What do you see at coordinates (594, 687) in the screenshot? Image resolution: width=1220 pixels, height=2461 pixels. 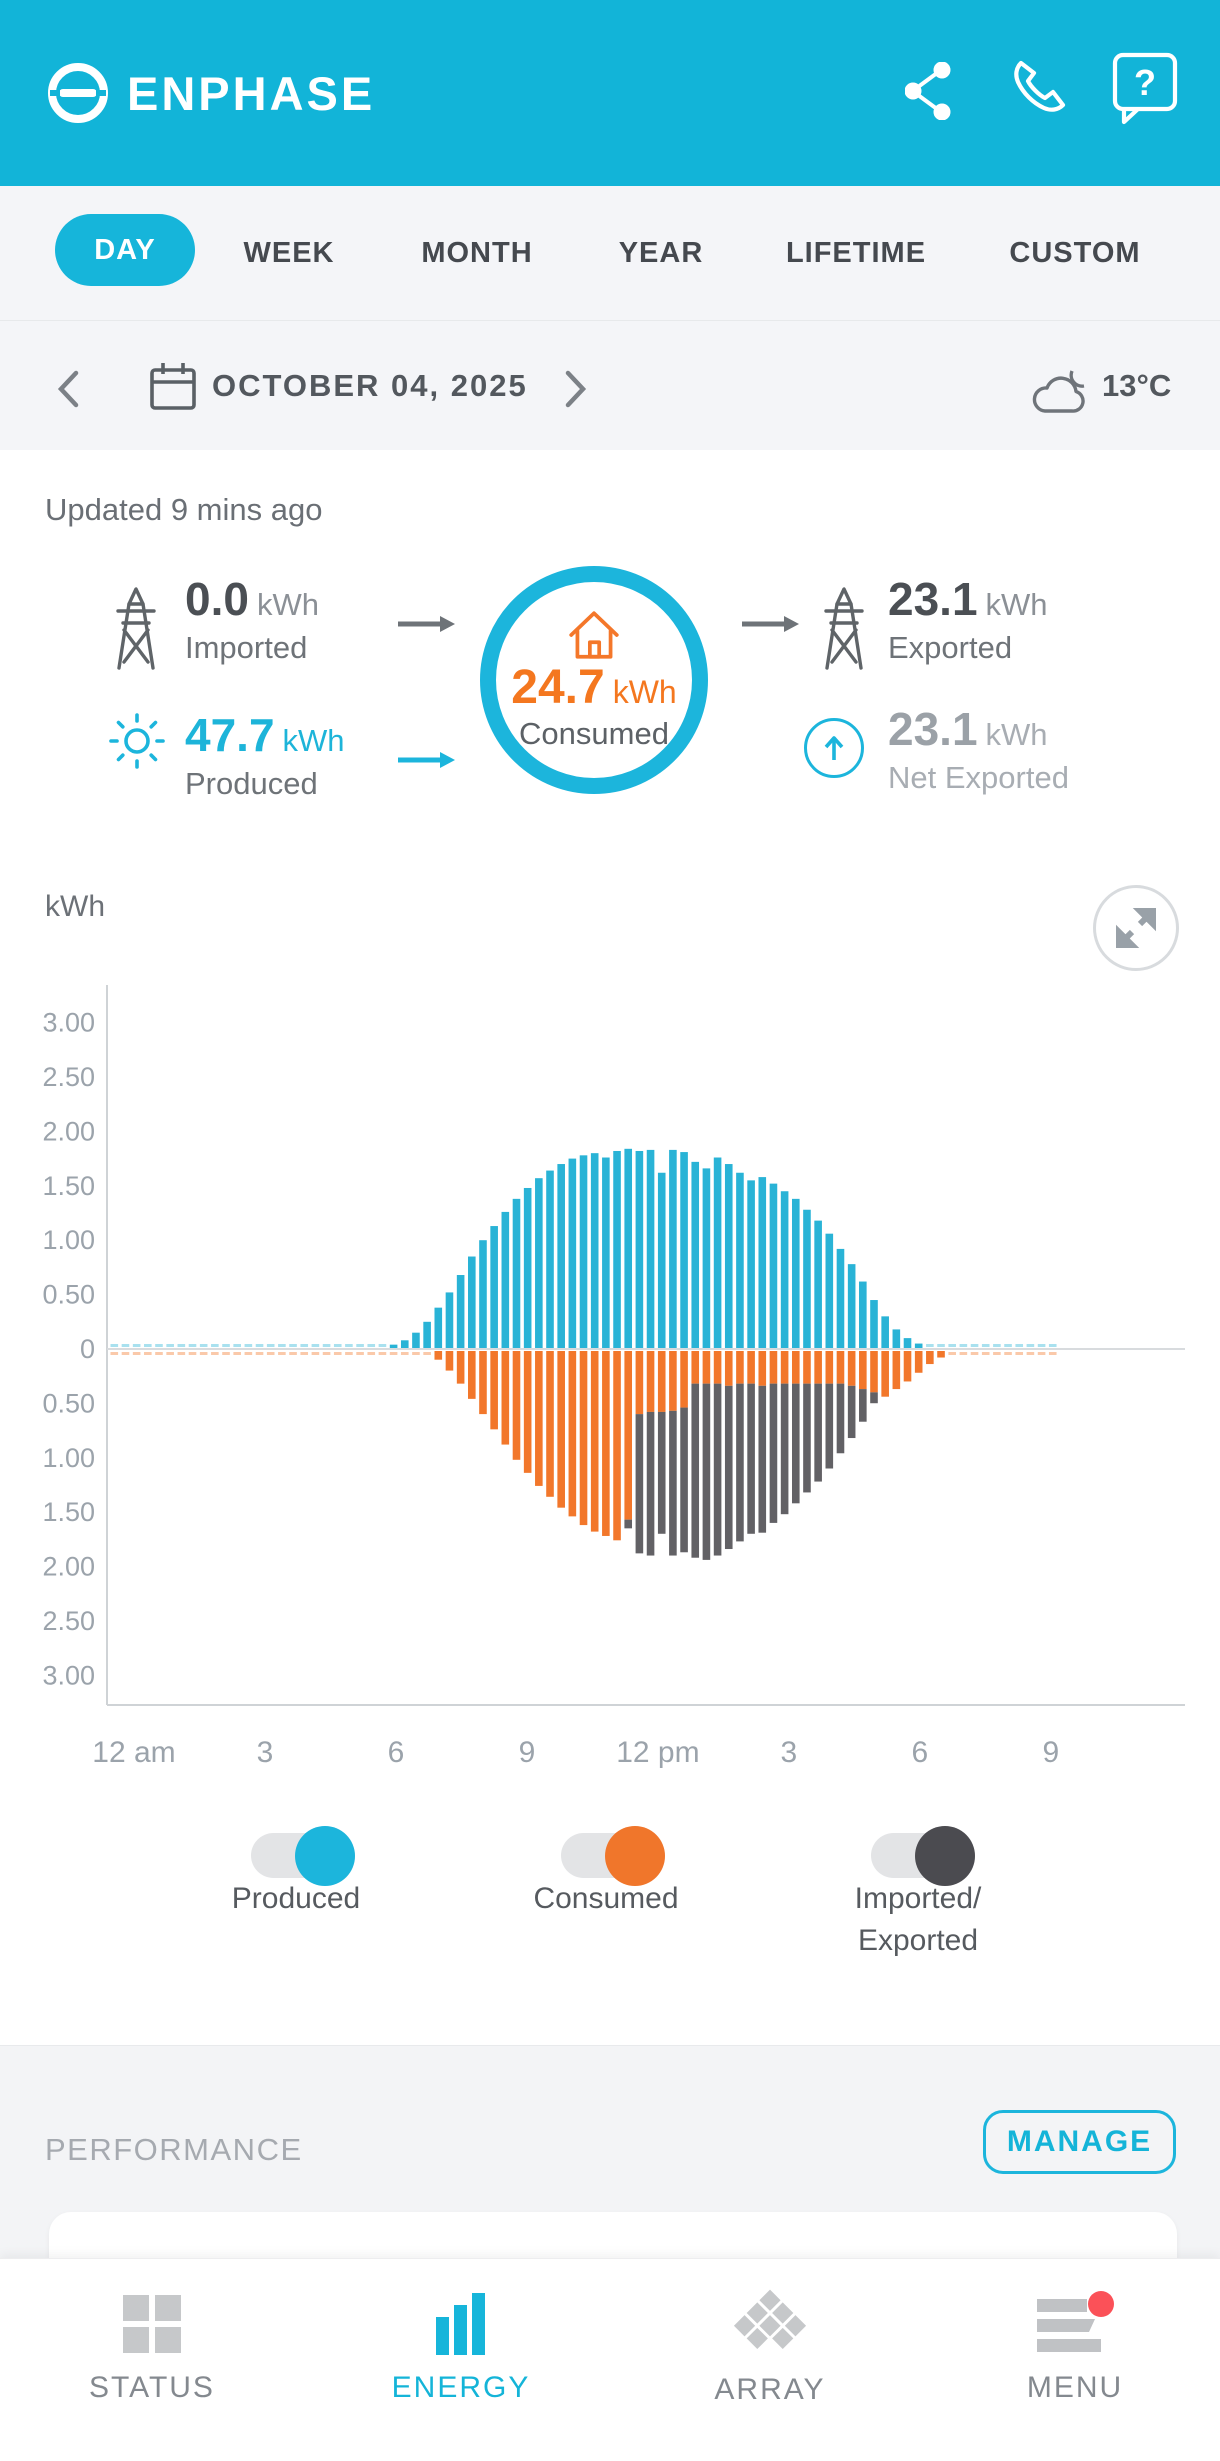 I see `consumed-value: 24.7 kWh` at bounding box center [594, 687].